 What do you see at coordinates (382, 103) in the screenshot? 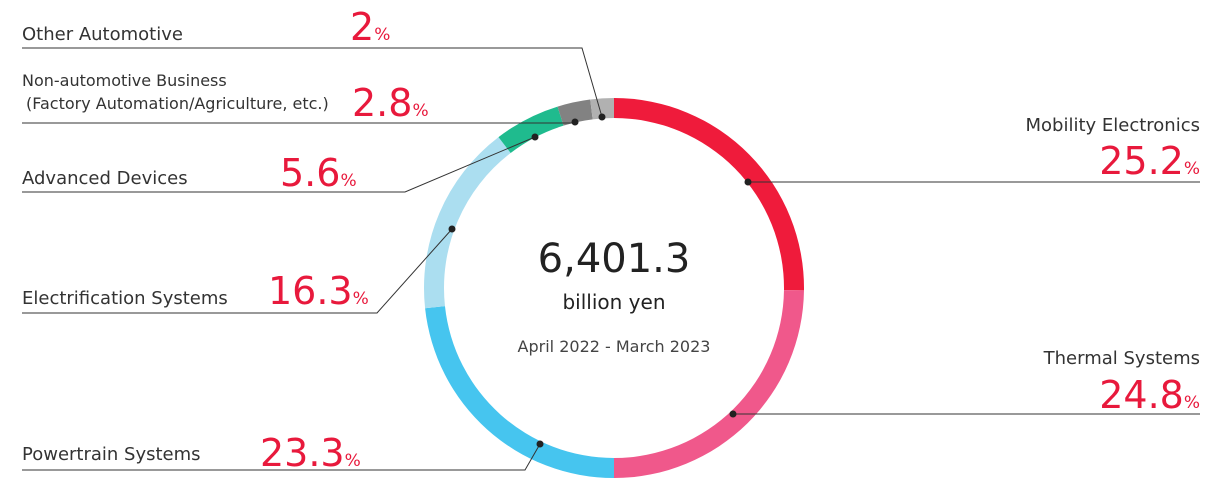
I see `value-number: 2.8` at bounding box center [382, 103].